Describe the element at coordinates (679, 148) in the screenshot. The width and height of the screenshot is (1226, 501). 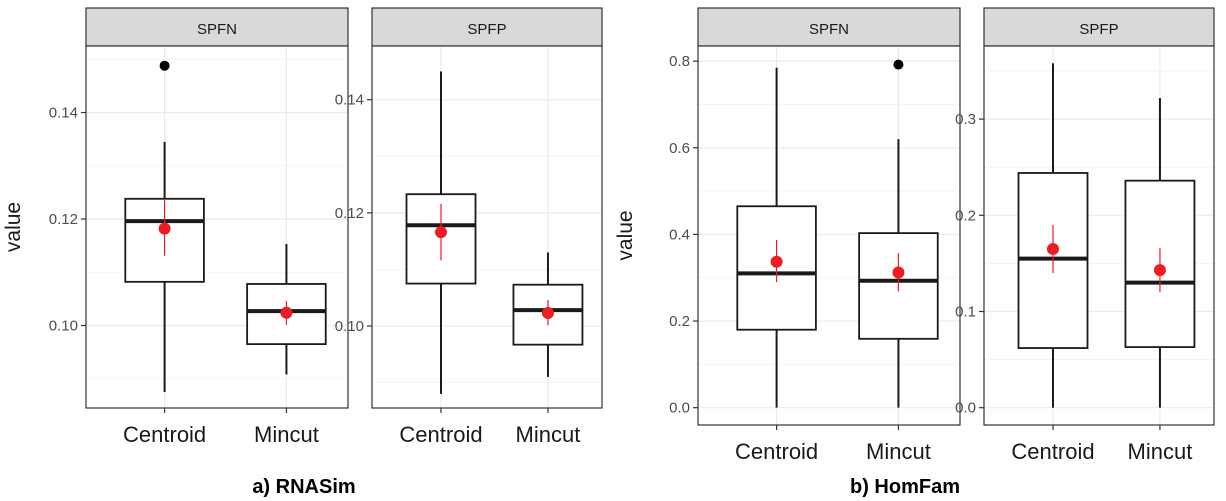
I see `y-tick-label: 0.6` at that location.